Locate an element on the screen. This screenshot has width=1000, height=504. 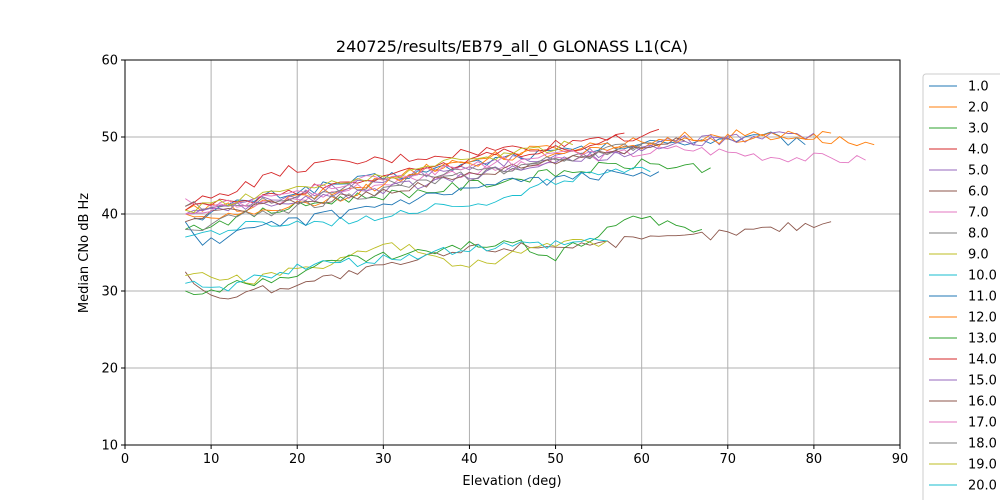
series-line-16.0 is located at coordinates (435, 180).